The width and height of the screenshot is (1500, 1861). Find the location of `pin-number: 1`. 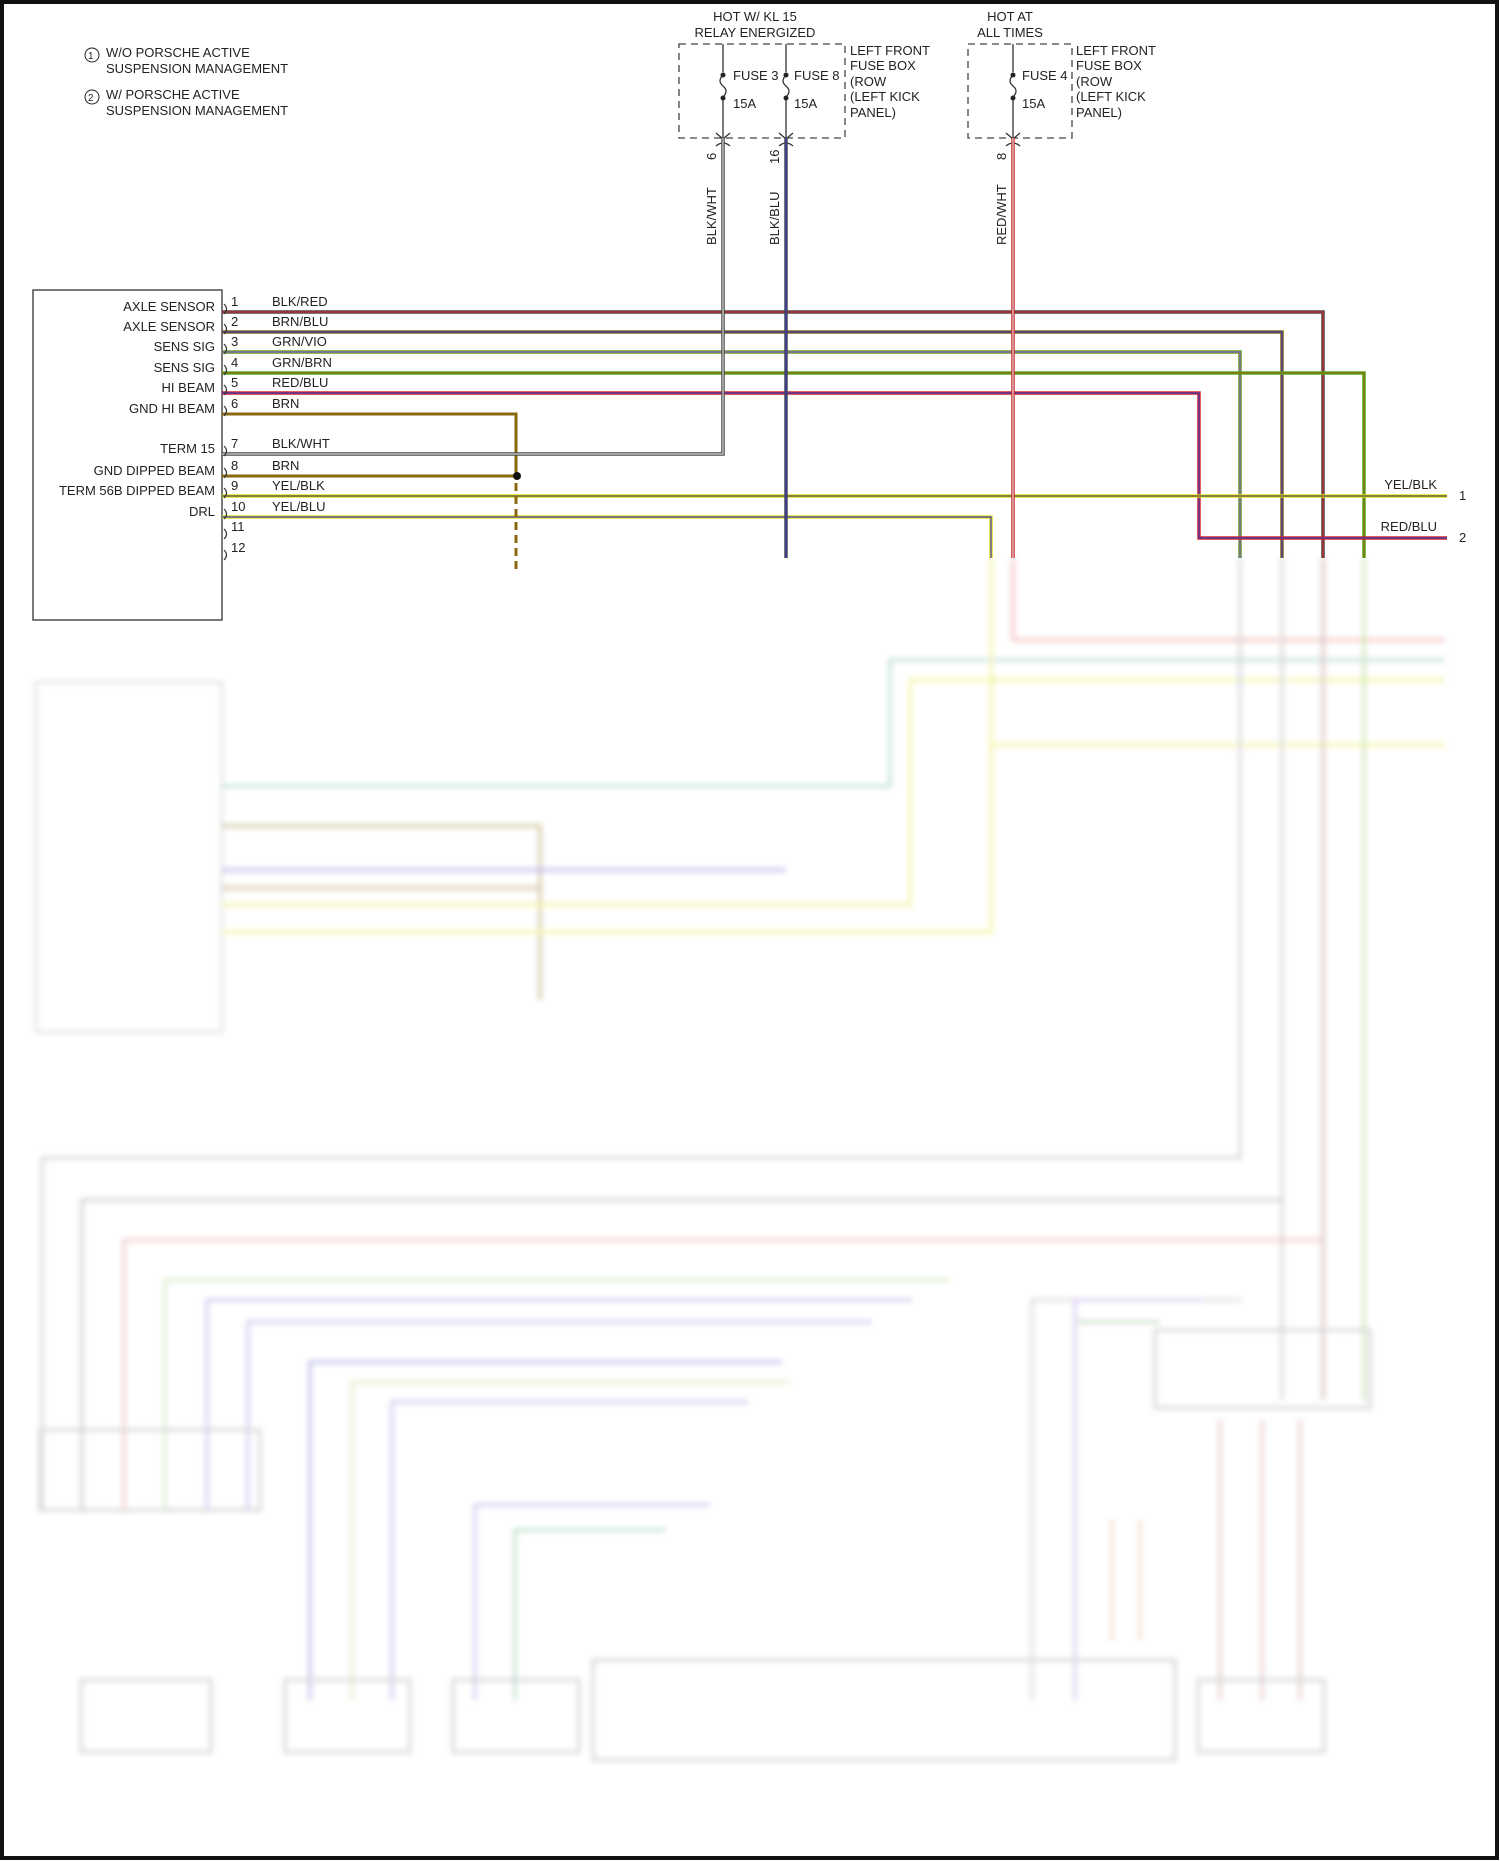

pin-number: 1 is located at coordinates (234, 301).